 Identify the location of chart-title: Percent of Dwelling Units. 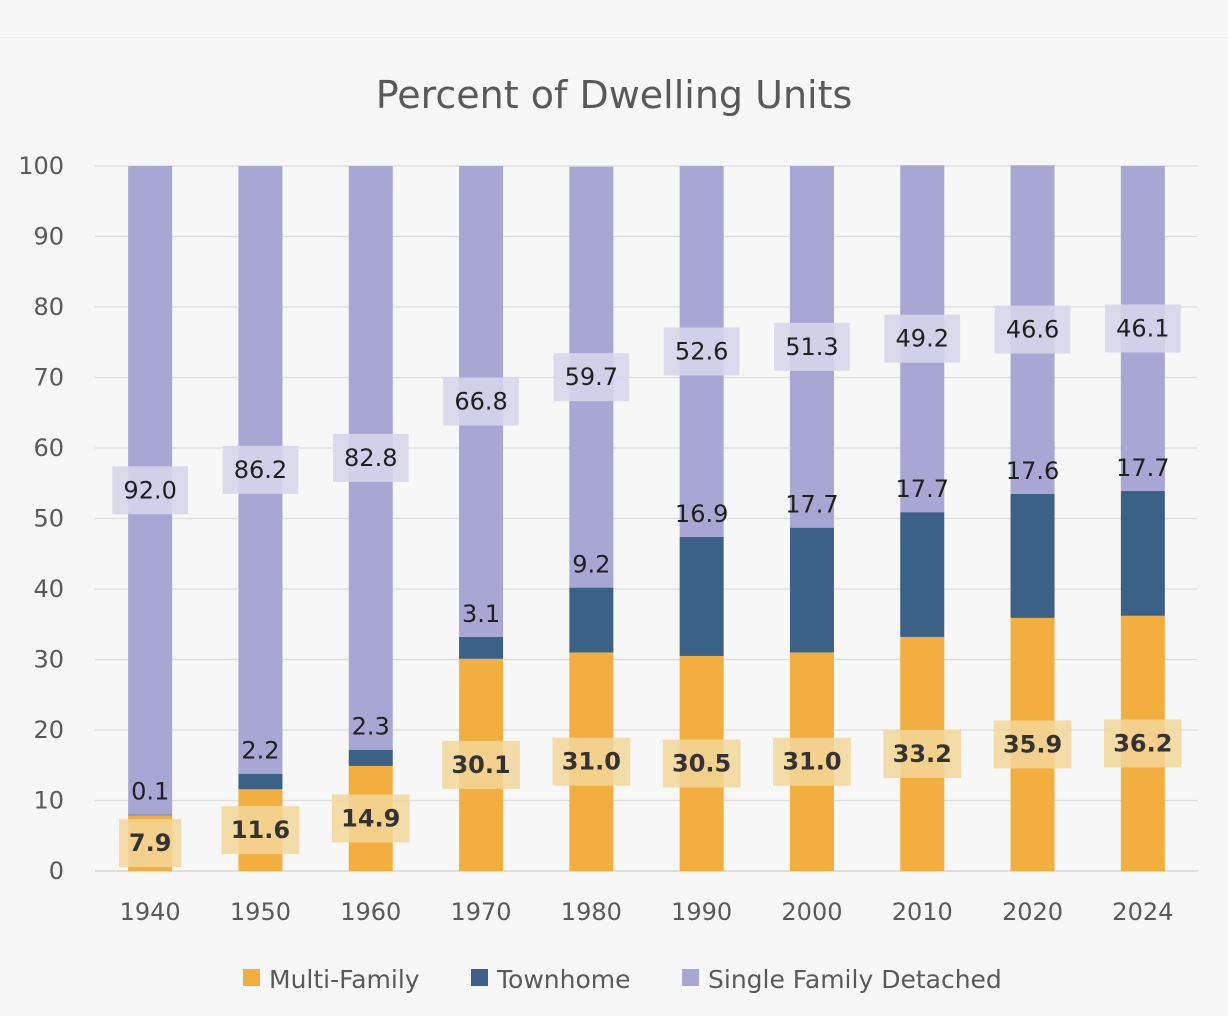
(614, 95).